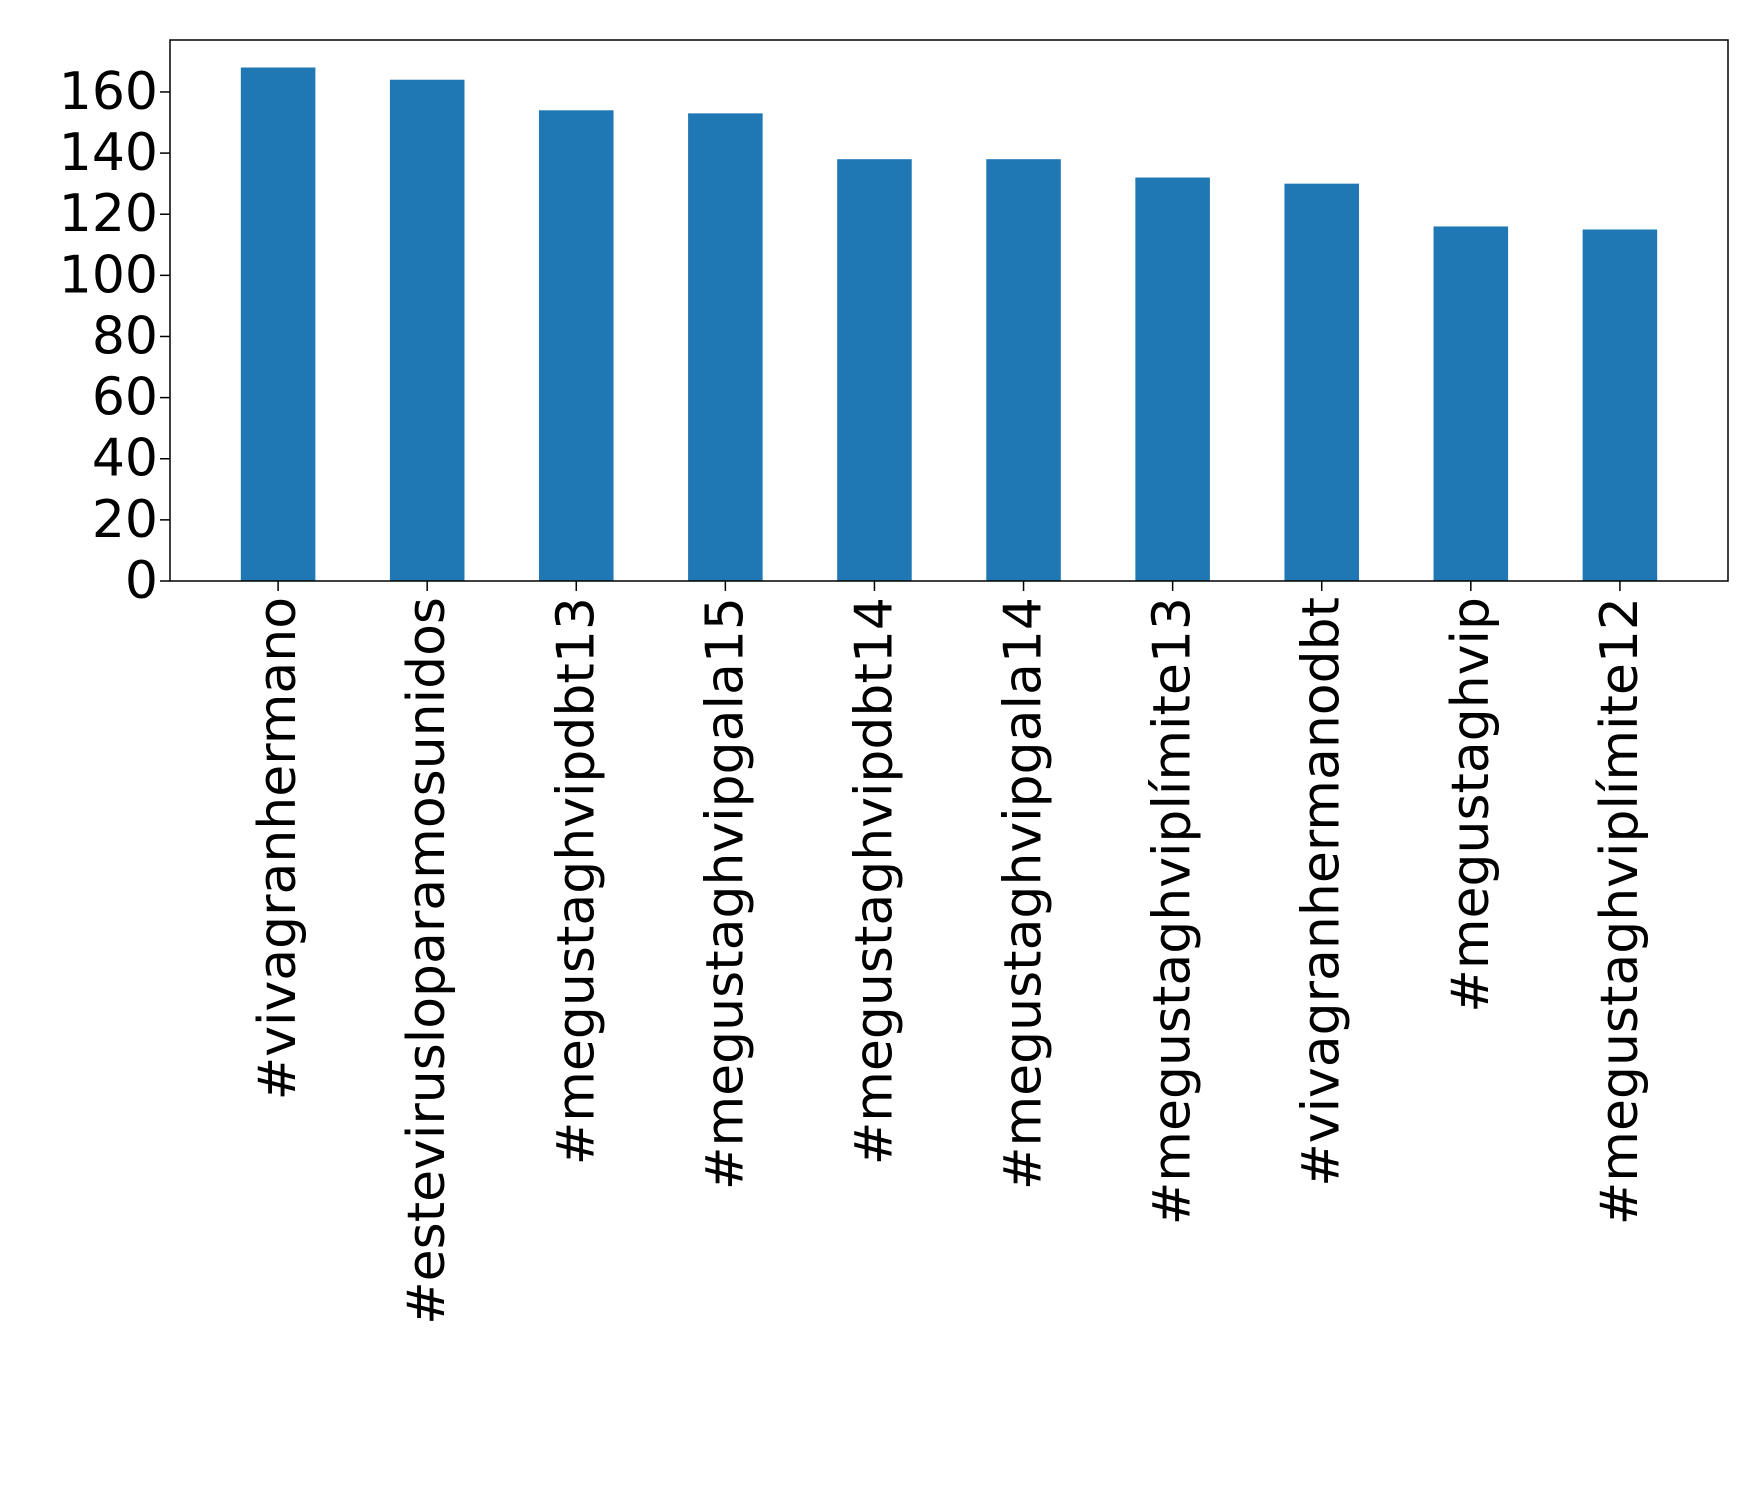 This screenshot has height=1506, width=1758. I want to click on x-tick-label: #megustaghvipdbt14, so click(874, 881).